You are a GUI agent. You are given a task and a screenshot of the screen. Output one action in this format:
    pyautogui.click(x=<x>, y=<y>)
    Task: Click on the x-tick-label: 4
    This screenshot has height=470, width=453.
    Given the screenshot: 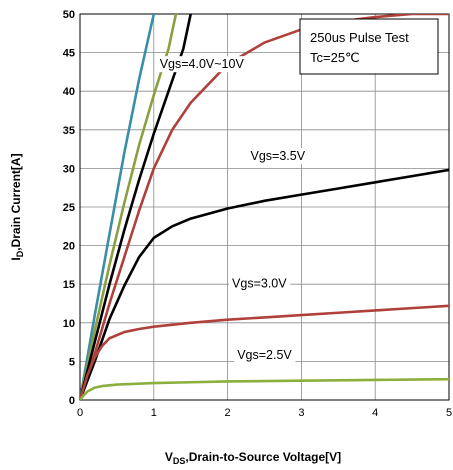 What is the action you would take?
    pyautogui.click(x=375, y=413)
    